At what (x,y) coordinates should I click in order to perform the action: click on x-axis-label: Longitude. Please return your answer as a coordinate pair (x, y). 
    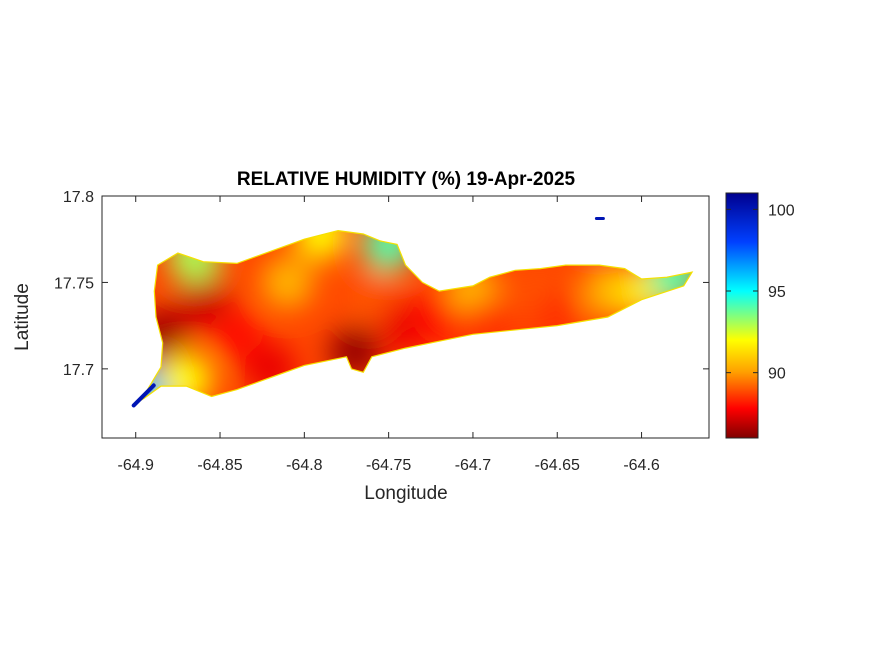
    Looking at the image, I should click on (405, 493).